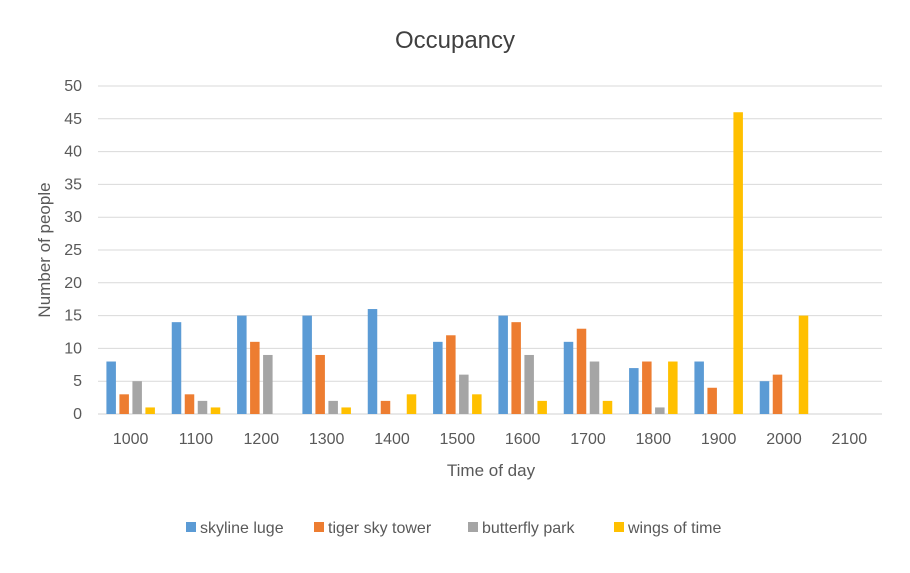 This screenshot has width=910, height=573. What do you see at coordinates (523, 439) in the screenshot?
I see `x-tick-label: 1600` at bounding box center [523, 439].